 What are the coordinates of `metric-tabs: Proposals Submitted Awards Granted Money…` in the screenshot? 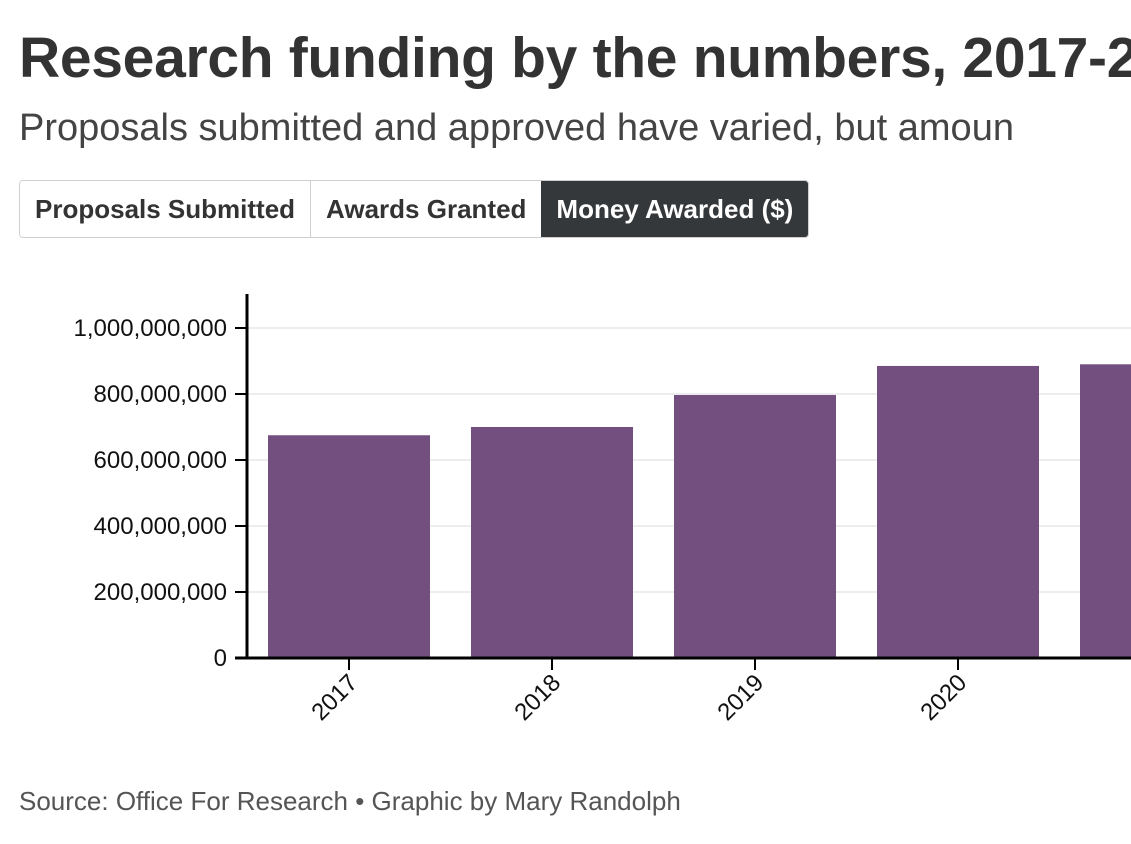 It's located at (414, 209).